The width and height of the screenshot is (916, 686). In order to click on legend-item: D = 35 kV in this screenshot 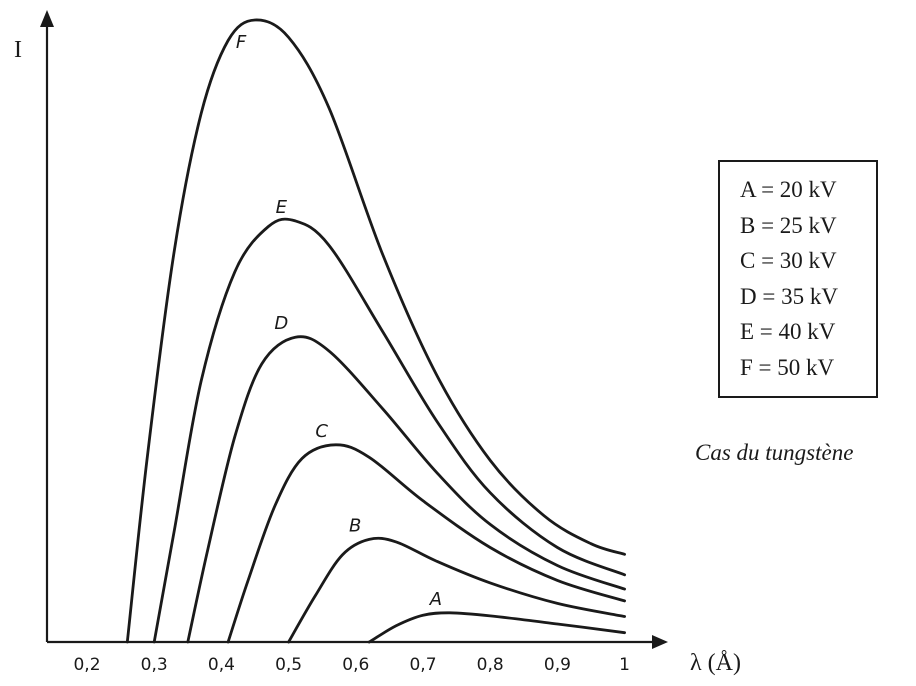, I will do `click(808, 297)`.